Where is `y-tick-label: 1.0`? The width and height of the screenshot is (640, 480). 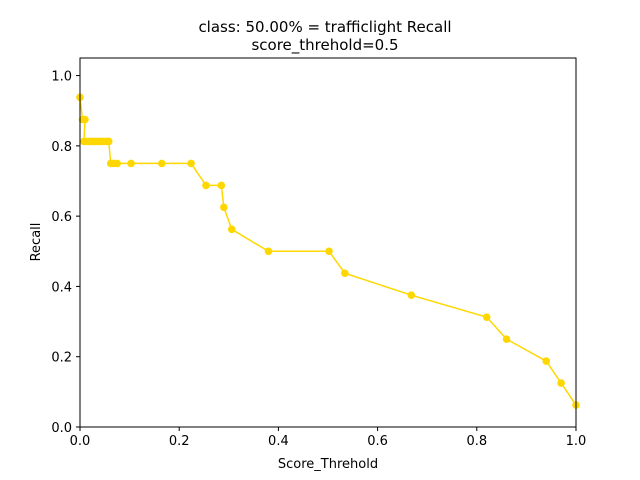
y-tick-label: 1.0 is located at coordinates (61, 77).